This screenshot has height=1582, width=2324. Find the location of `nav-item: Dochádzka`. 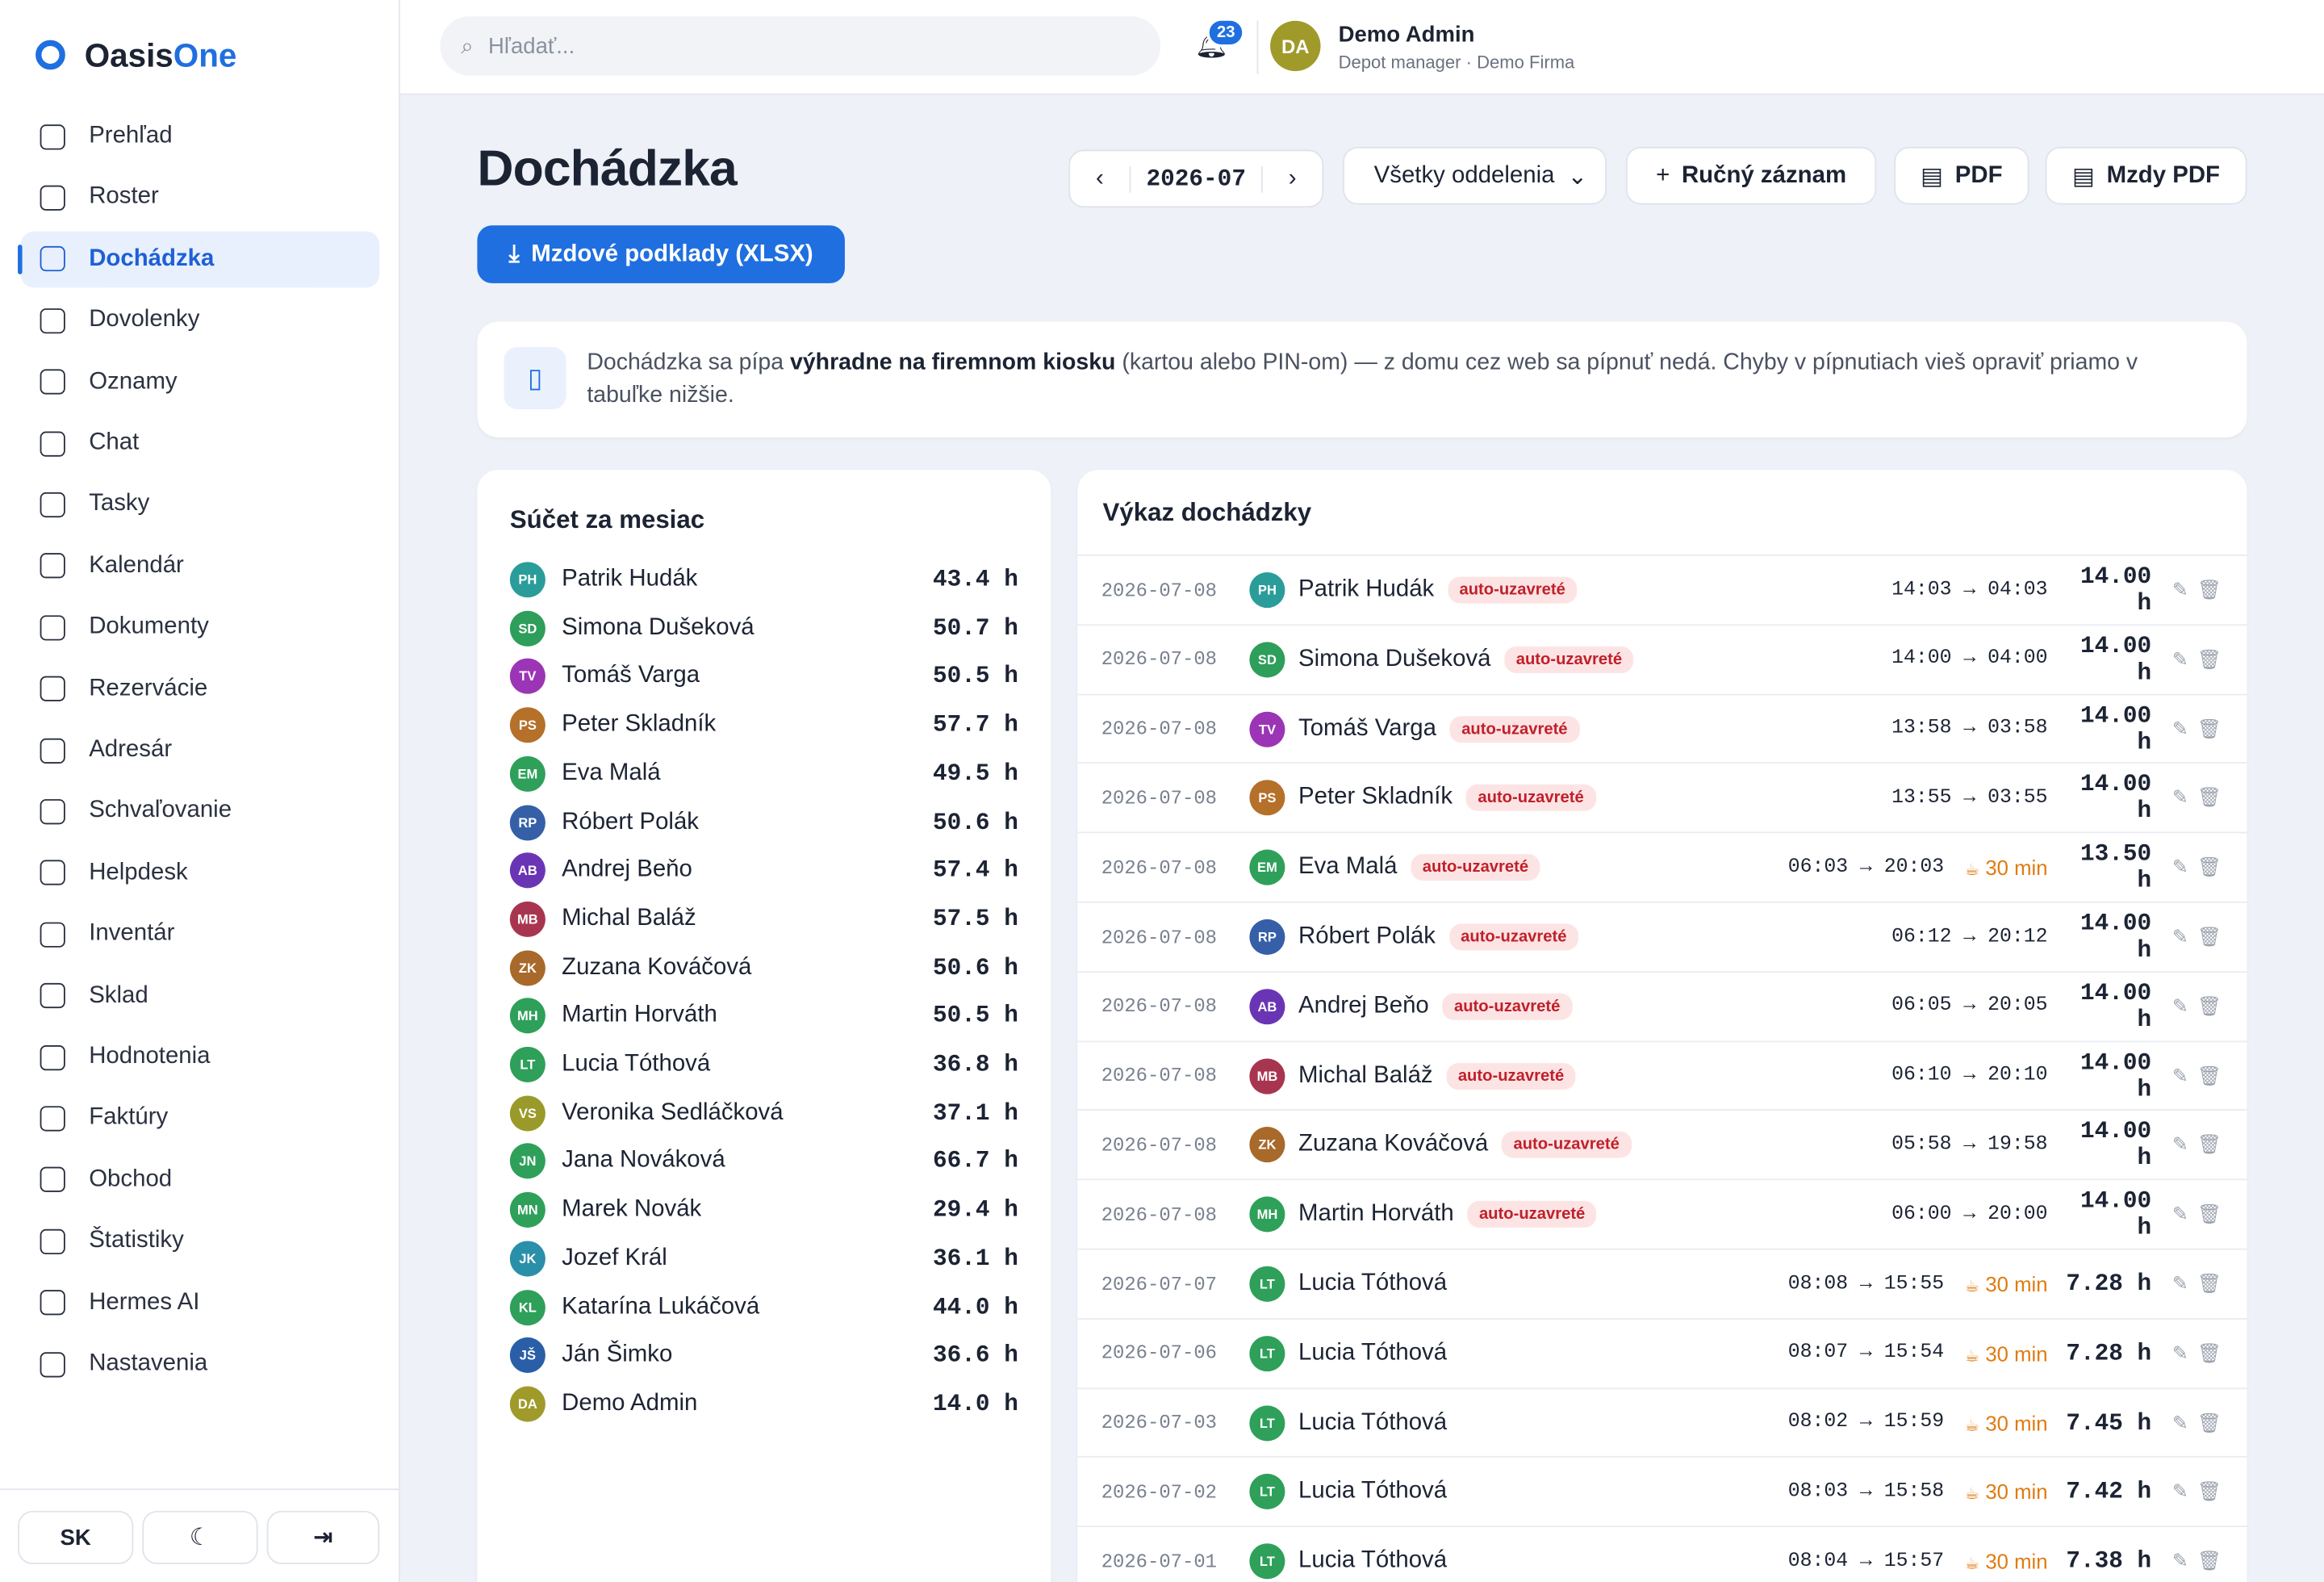

nav-item: Dochádzka is located at coordinates (200, 259).